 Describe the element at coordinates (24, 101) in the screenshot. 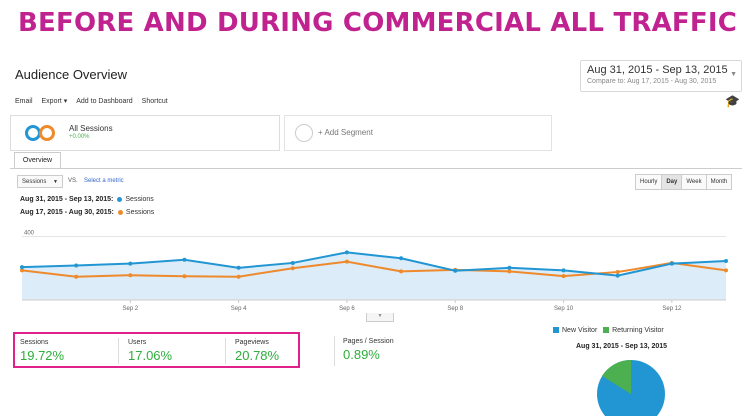

I see `email-button: Email` at that location.